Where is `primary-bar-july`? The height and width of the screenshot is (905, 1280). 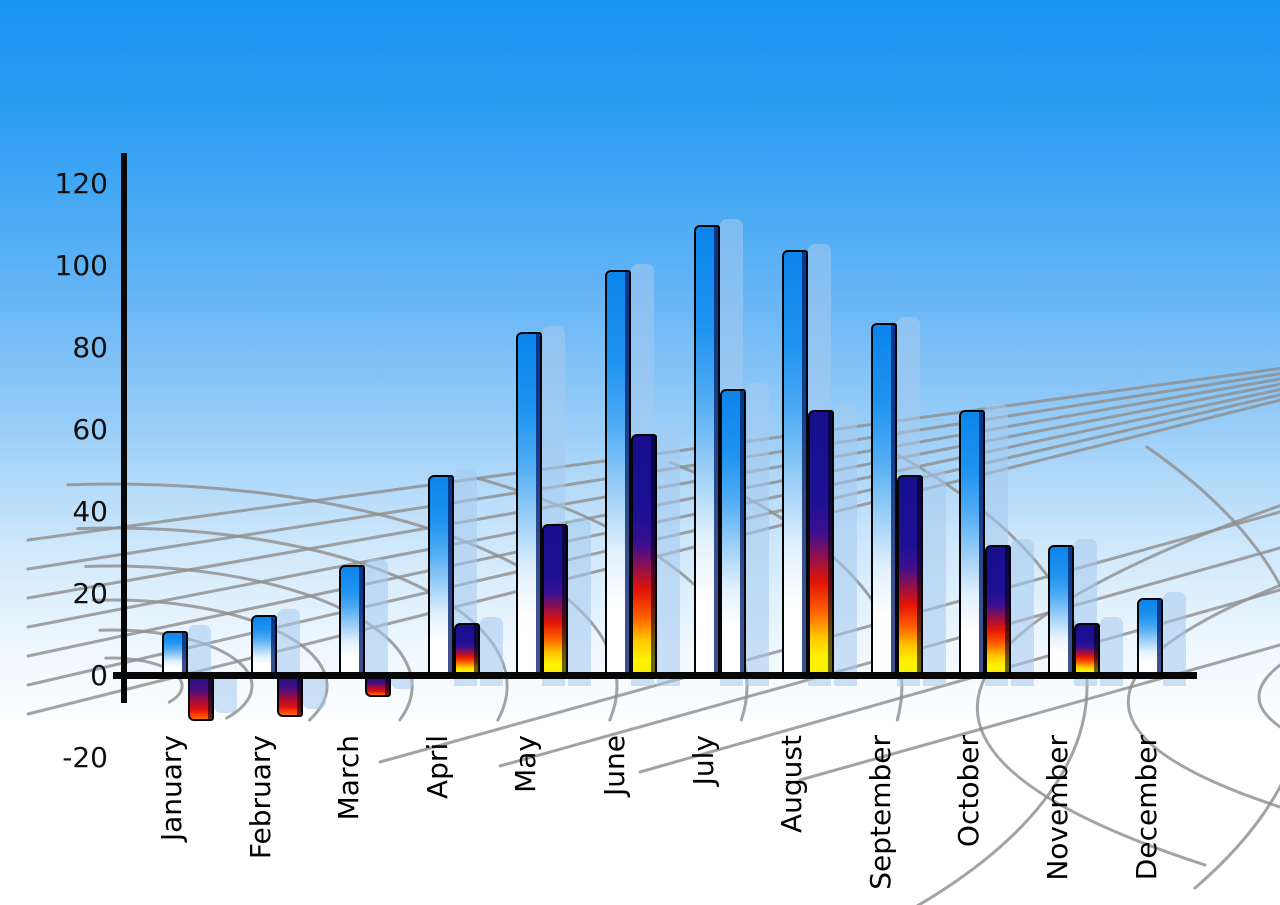
primary-bar-july is located at coordinates (706, 450).